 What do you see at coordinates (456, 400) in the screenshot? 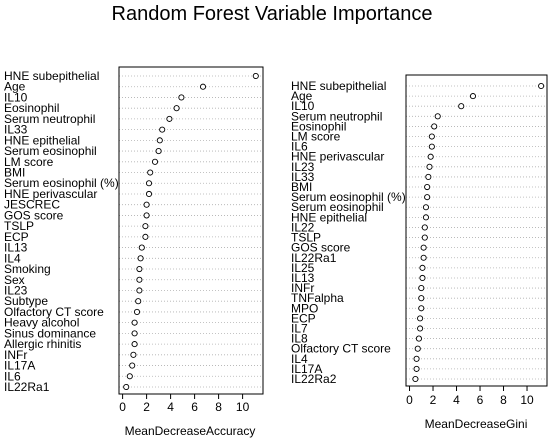
I see `x-tick-label: 4` at bounding box center [456, 400].